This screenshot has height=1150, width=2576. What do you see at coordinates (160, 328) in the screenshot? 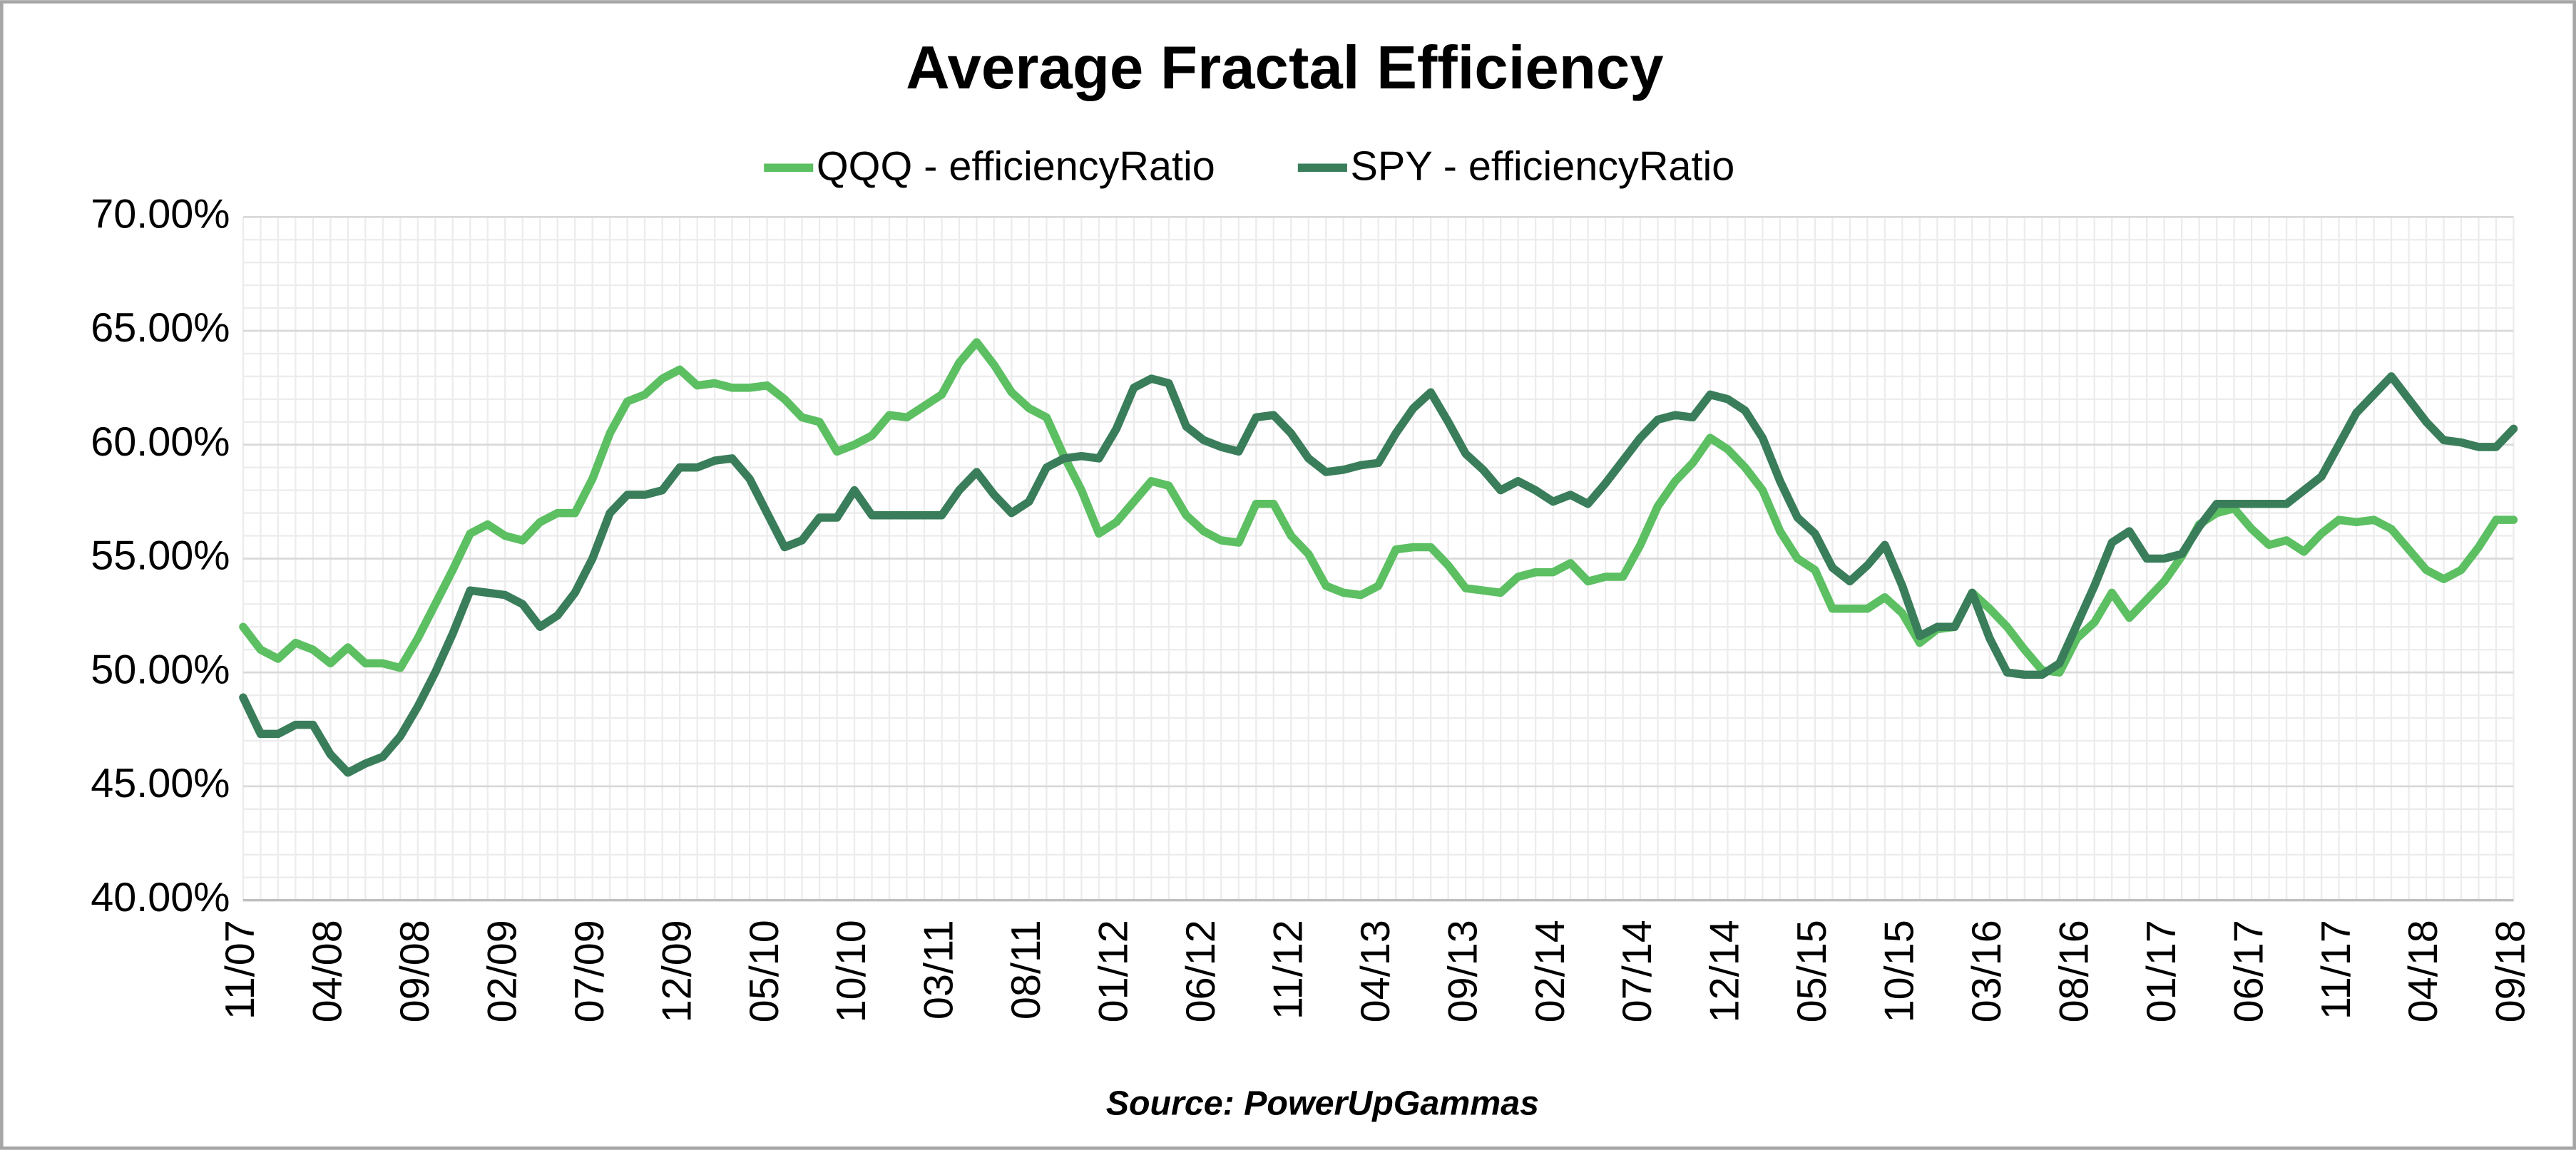
I see `y-tick-label: 65.00%` at bounding box center [160, 328].